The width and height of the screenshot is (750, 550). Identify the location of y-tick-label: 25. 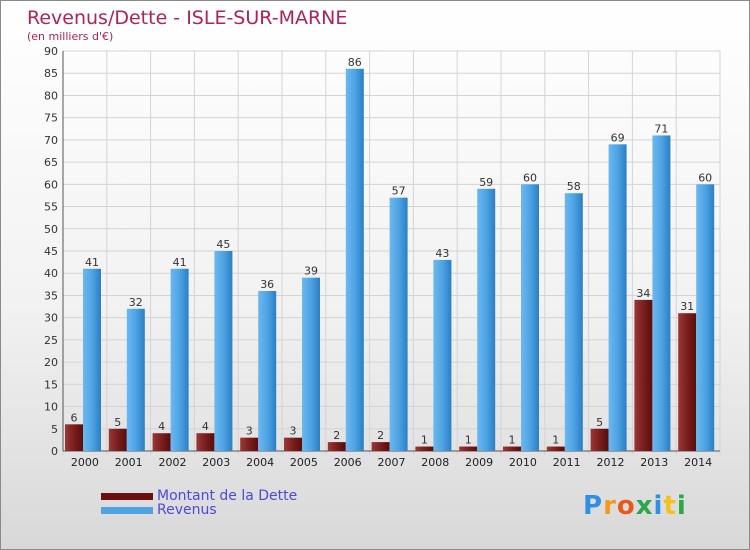
(51, 340).